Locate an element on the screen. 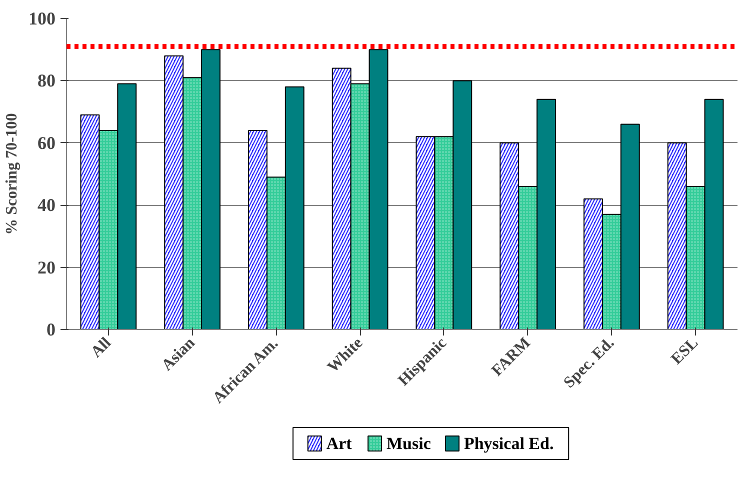 The width and height of the screenshot is (755, 479). y-tick-label: 60 is located at coordinates (47, 142).